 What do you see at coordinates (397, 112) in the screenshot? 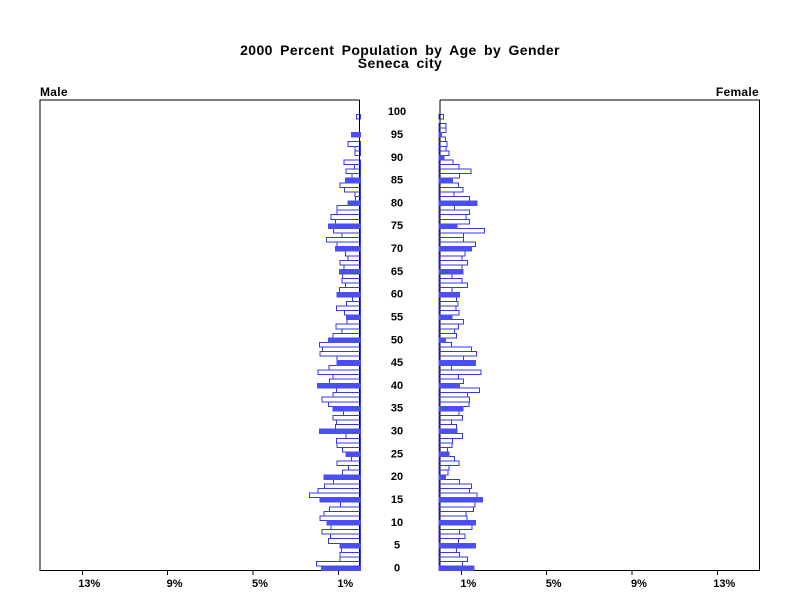
I see `age-axis-label-100: 100` at bounding box center [397, 112].